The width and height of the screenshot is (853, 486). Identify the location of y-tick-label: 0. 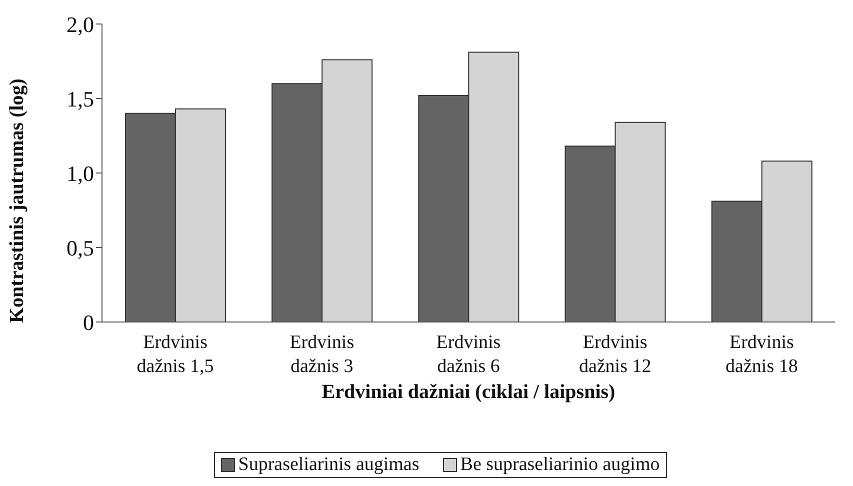
(88, 322).